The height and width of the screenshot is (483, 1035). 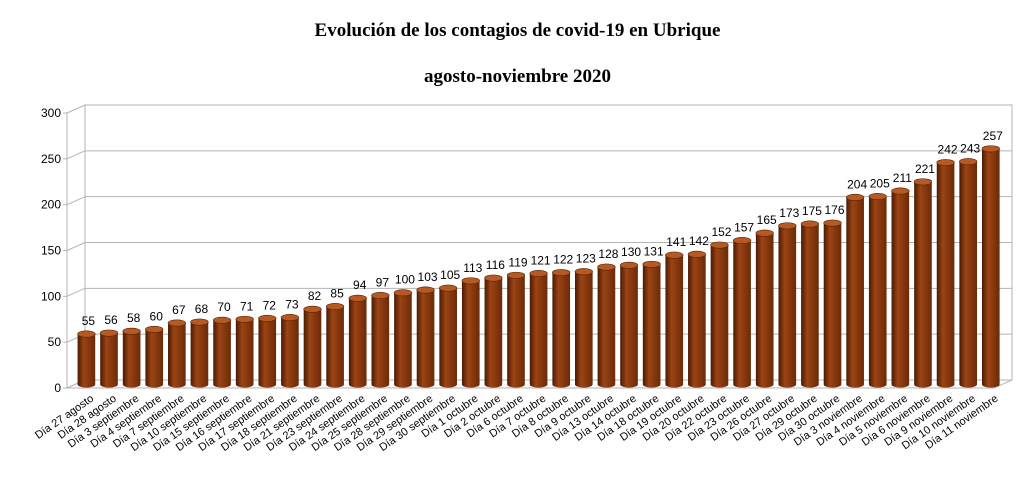 I want to click on data-label: 100, so click(x=405, y=280).